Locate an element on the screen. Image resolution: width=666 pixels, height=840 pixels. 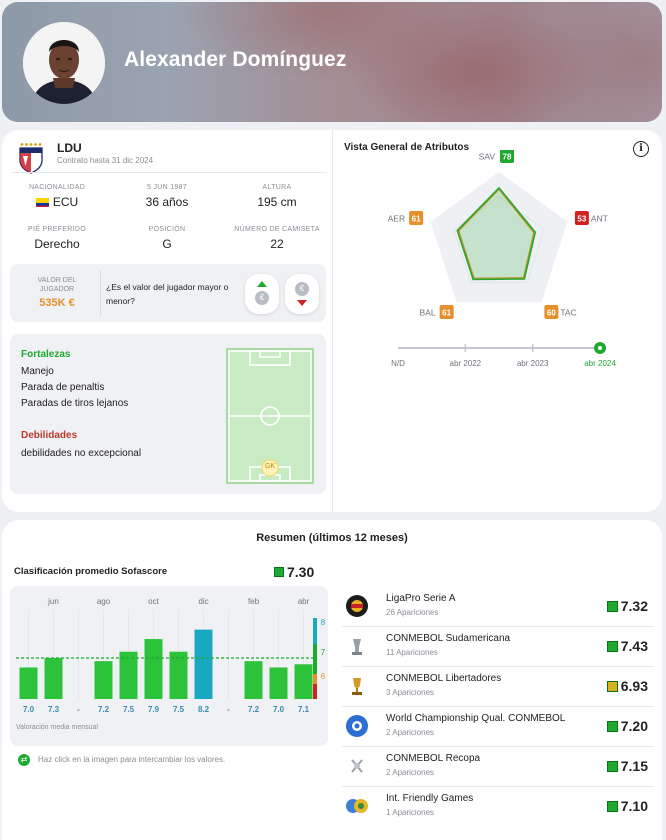
timeline-label: abr 2023 is located at coordinates (533, 363).